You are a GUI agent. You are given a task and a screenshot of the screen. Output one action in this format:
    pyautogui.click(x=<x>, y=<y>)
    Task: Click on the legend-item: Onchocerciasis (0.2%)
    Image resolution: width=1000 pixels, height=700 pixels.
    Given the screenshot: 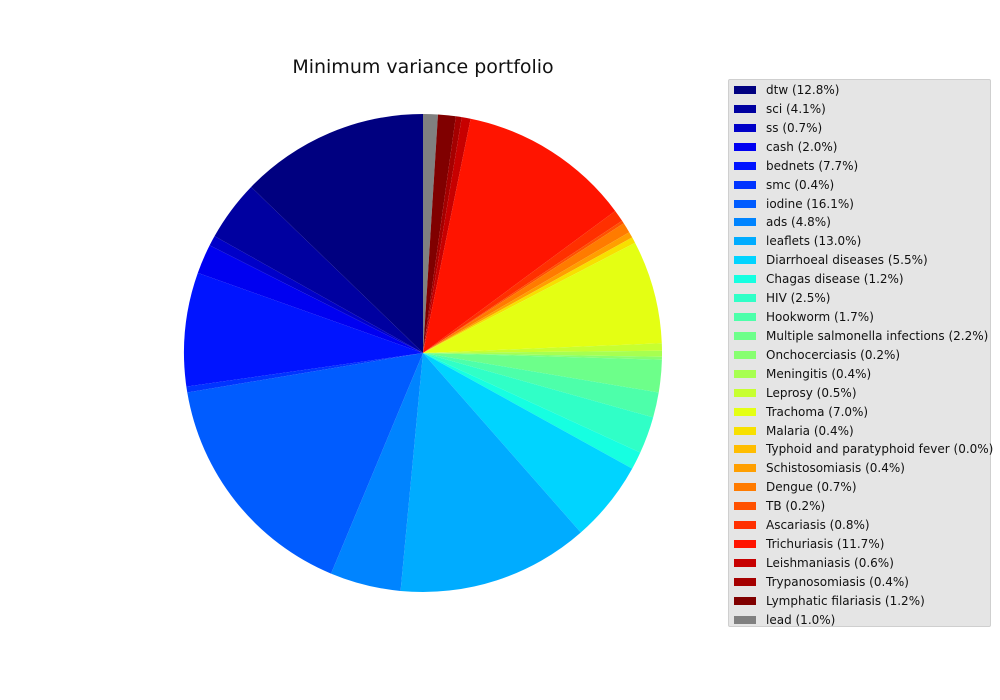 What is the action you would take?
    pyautogui.click(x=816, y=355)
    